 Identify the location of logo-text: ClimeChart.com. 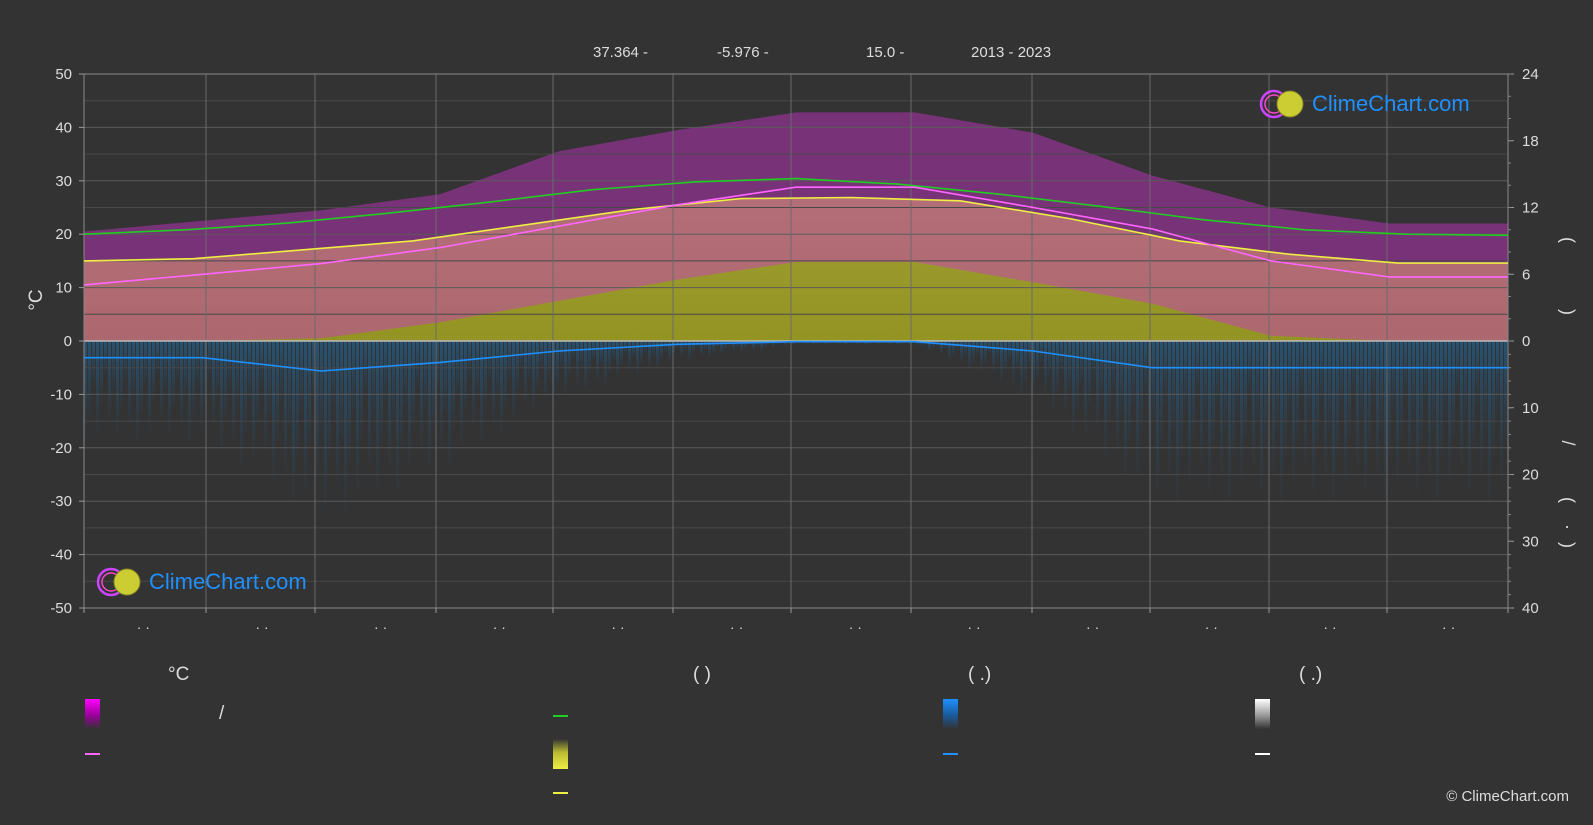
(1391, 103).